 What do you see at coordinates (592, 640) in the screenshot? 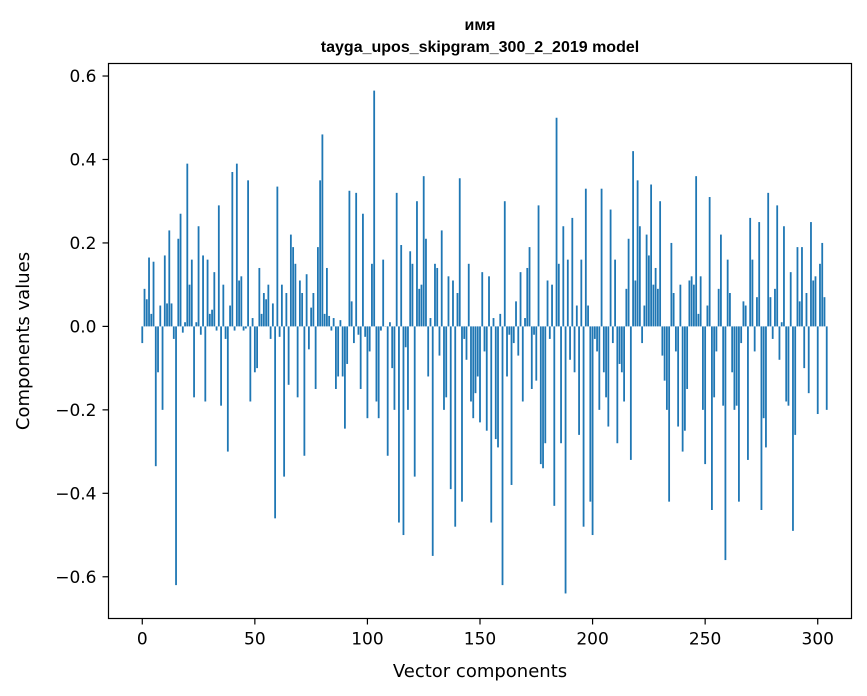
I see `x-tick-label: 200` at bounding box center [592, 640].